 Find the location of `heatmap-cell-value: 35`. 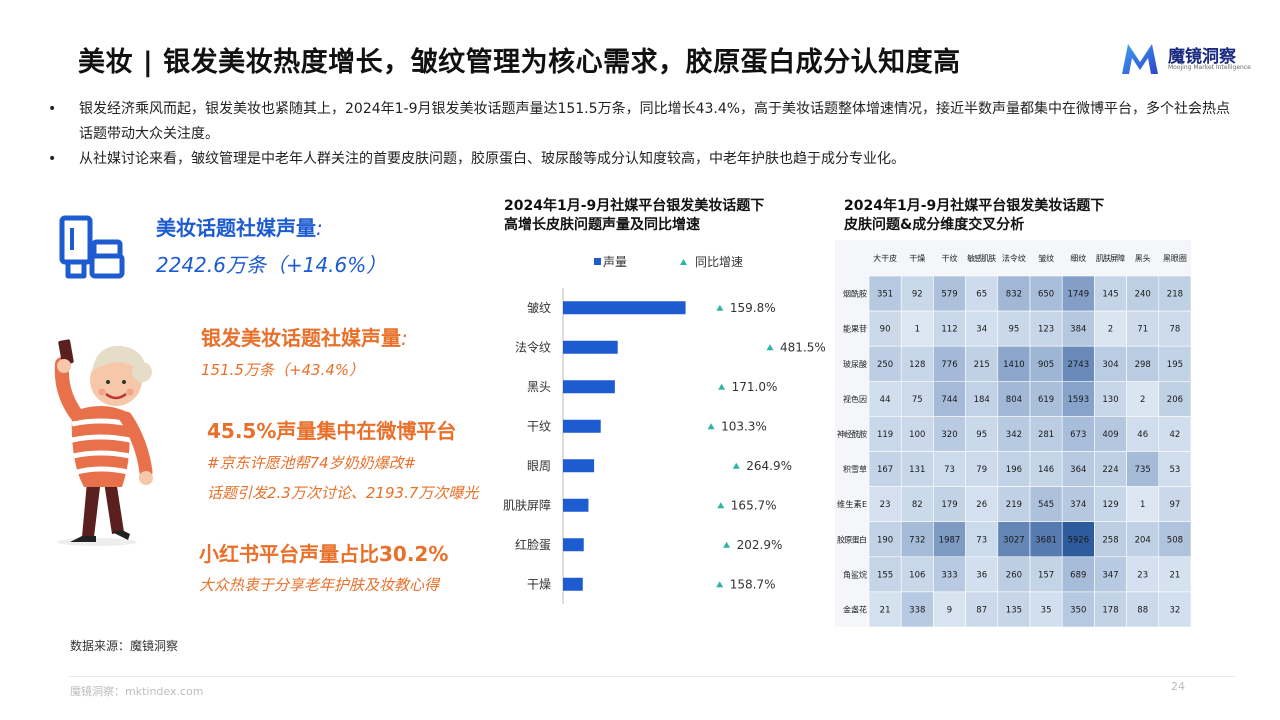

heatmap-cell-value: 35 is located at coordinates (1046, 610).